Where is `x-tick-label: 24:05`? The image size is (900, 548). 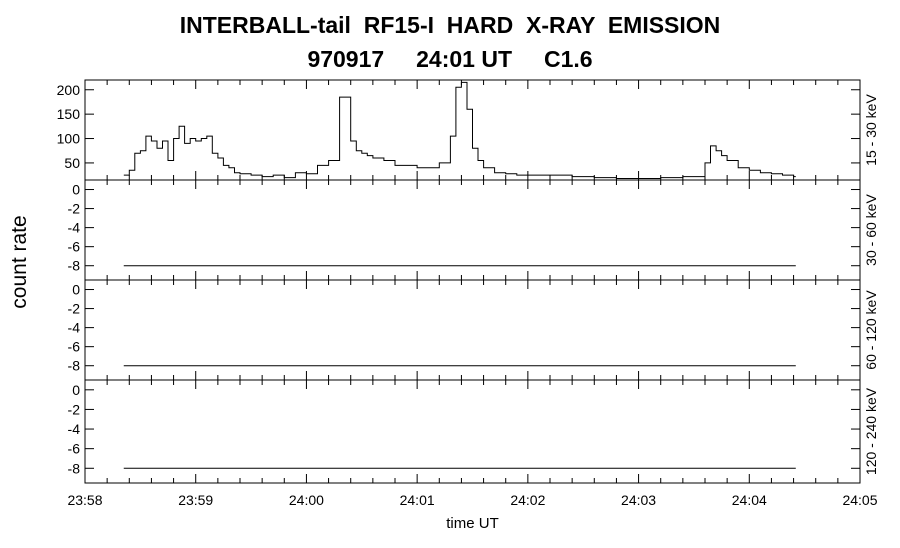
x-tick-label: 24:05 is located at coordinates (859, 500).